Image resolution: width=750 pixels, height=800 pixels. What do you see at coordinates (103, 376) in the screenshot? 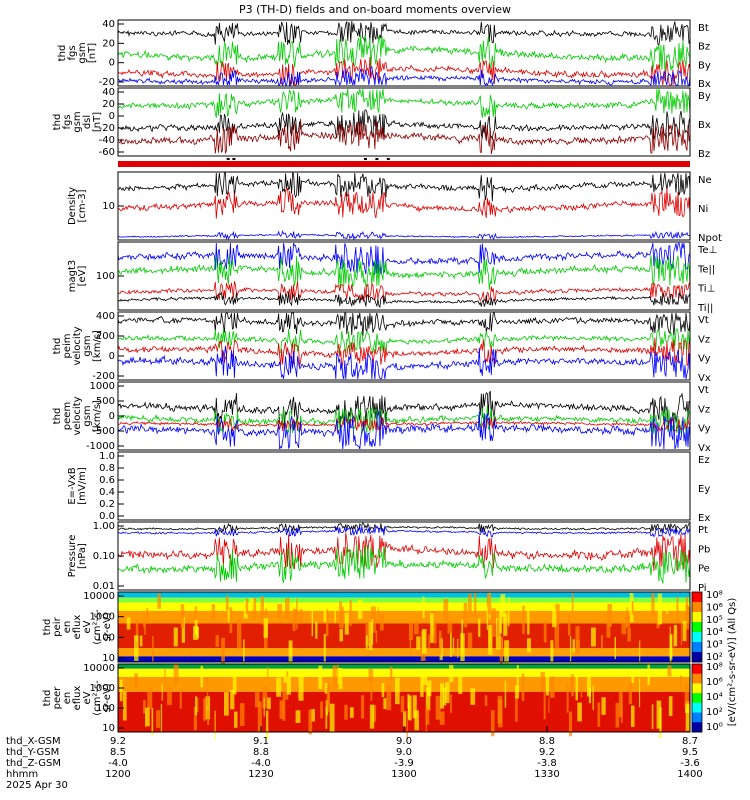
I see `panel-4-ytick-label-3: -200` at bounding box center [103, 376].